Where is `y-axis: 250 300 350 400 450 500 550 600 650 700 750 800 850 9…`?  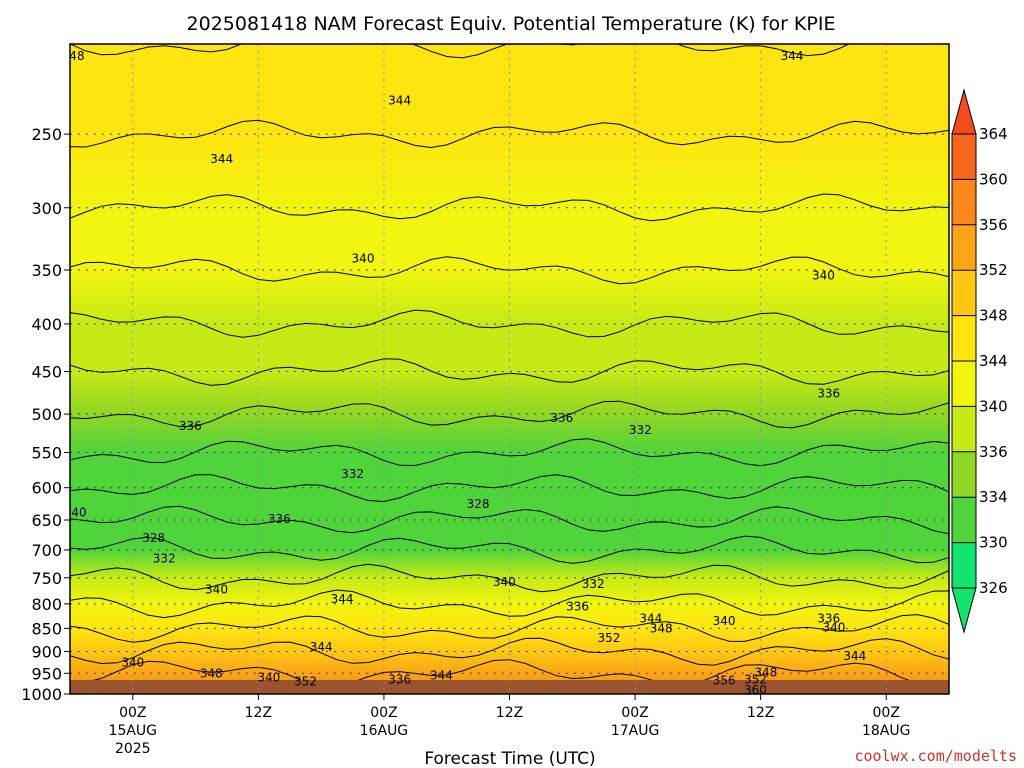 y-axis: 250 300 350 400 450 500 550 600 650 700 750 800 850 9… is located at coordinates (45, 414).